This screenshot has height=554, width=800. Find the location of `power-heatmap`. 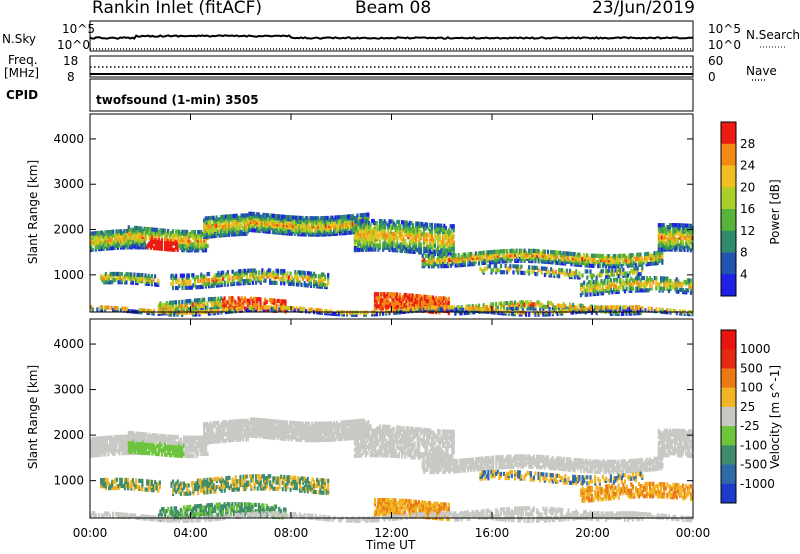

power-heatmap is located at coordinates (392, 264).